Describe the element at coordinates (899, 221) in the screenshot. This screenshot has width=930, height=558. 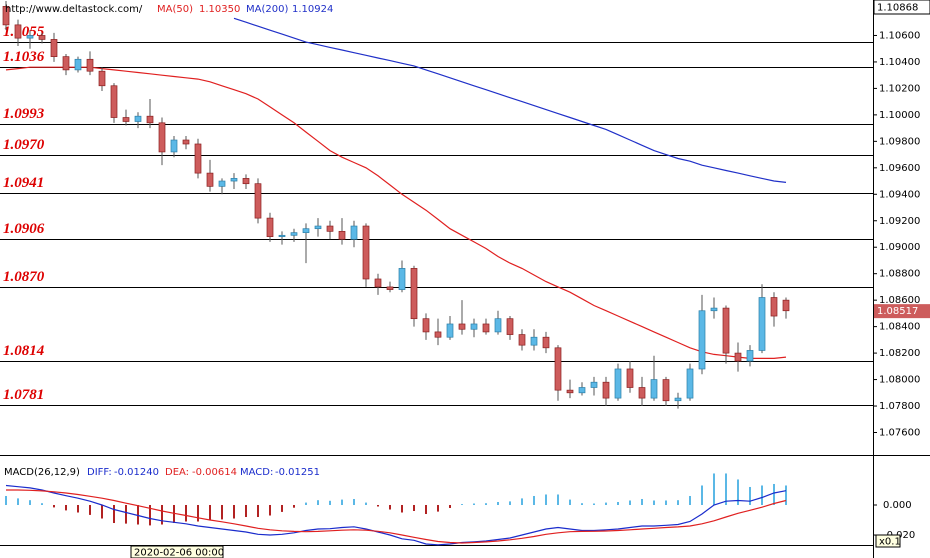
I see `y-tick-label: 1.09200` at that location.